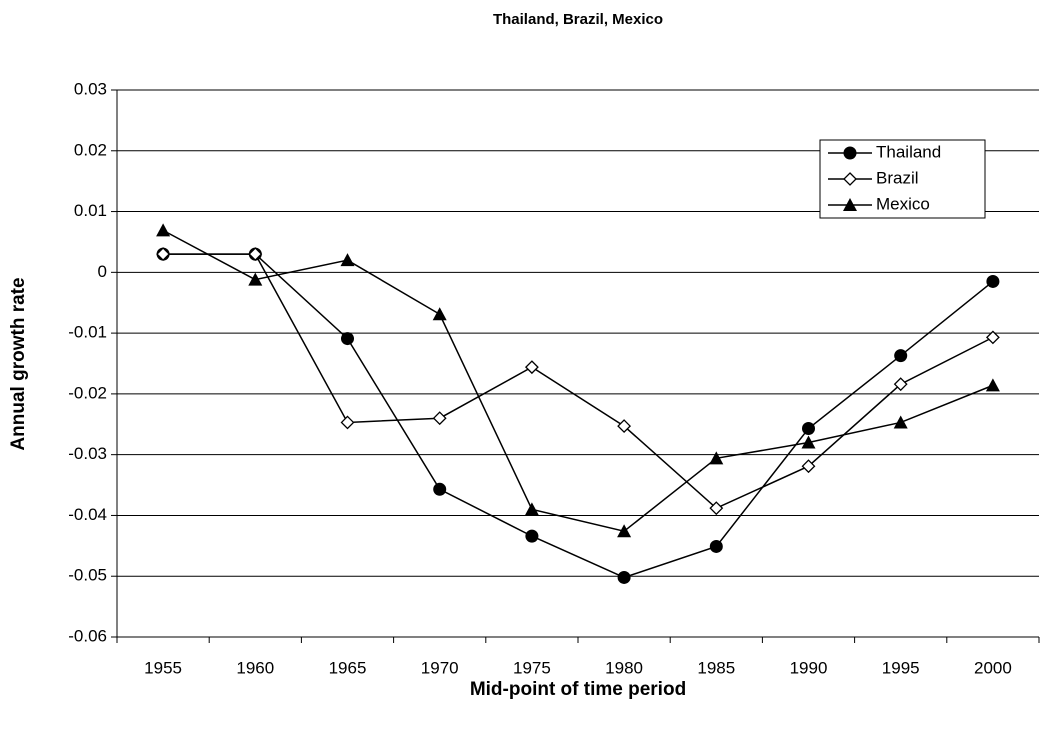 Image resolution: width=1040 pixels, height=731 pixels. Describe the element at coordinates (809, 667) in the screenshot. I see `x-tick-label: 1990` at that location.